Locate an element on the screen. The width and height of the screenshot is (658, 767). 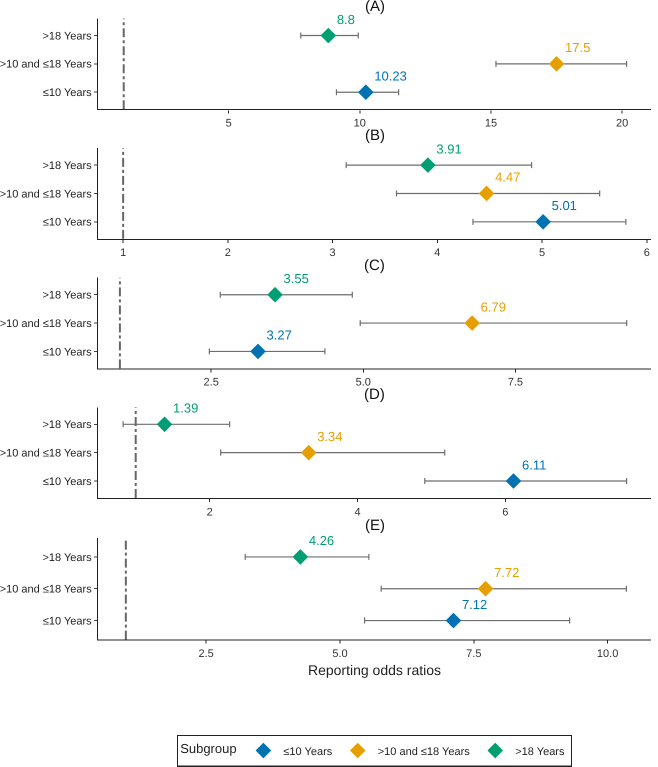
x-tick-label: 1 is located at coordinates (123, 253).